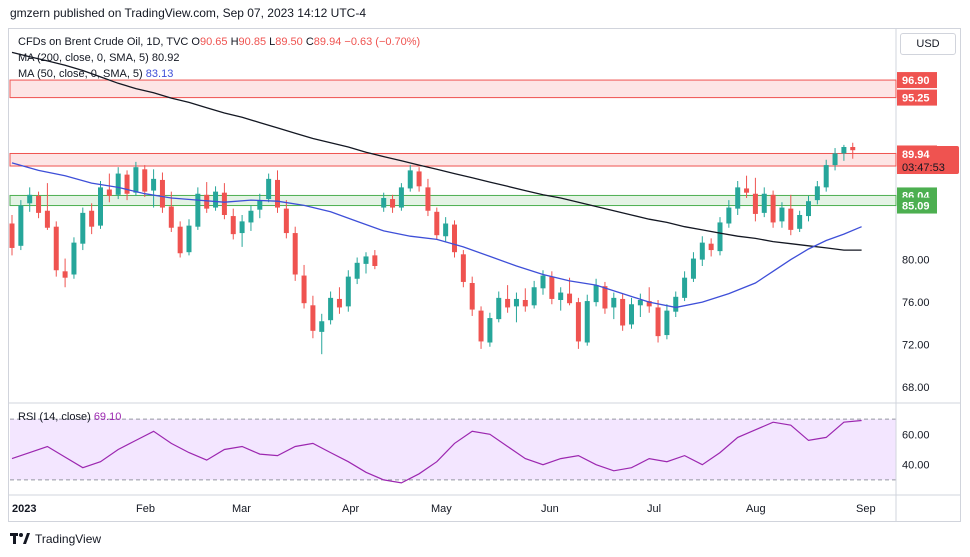 The image size is (970, 557). I want to click on low-value: 89.50, so click(289, 42).